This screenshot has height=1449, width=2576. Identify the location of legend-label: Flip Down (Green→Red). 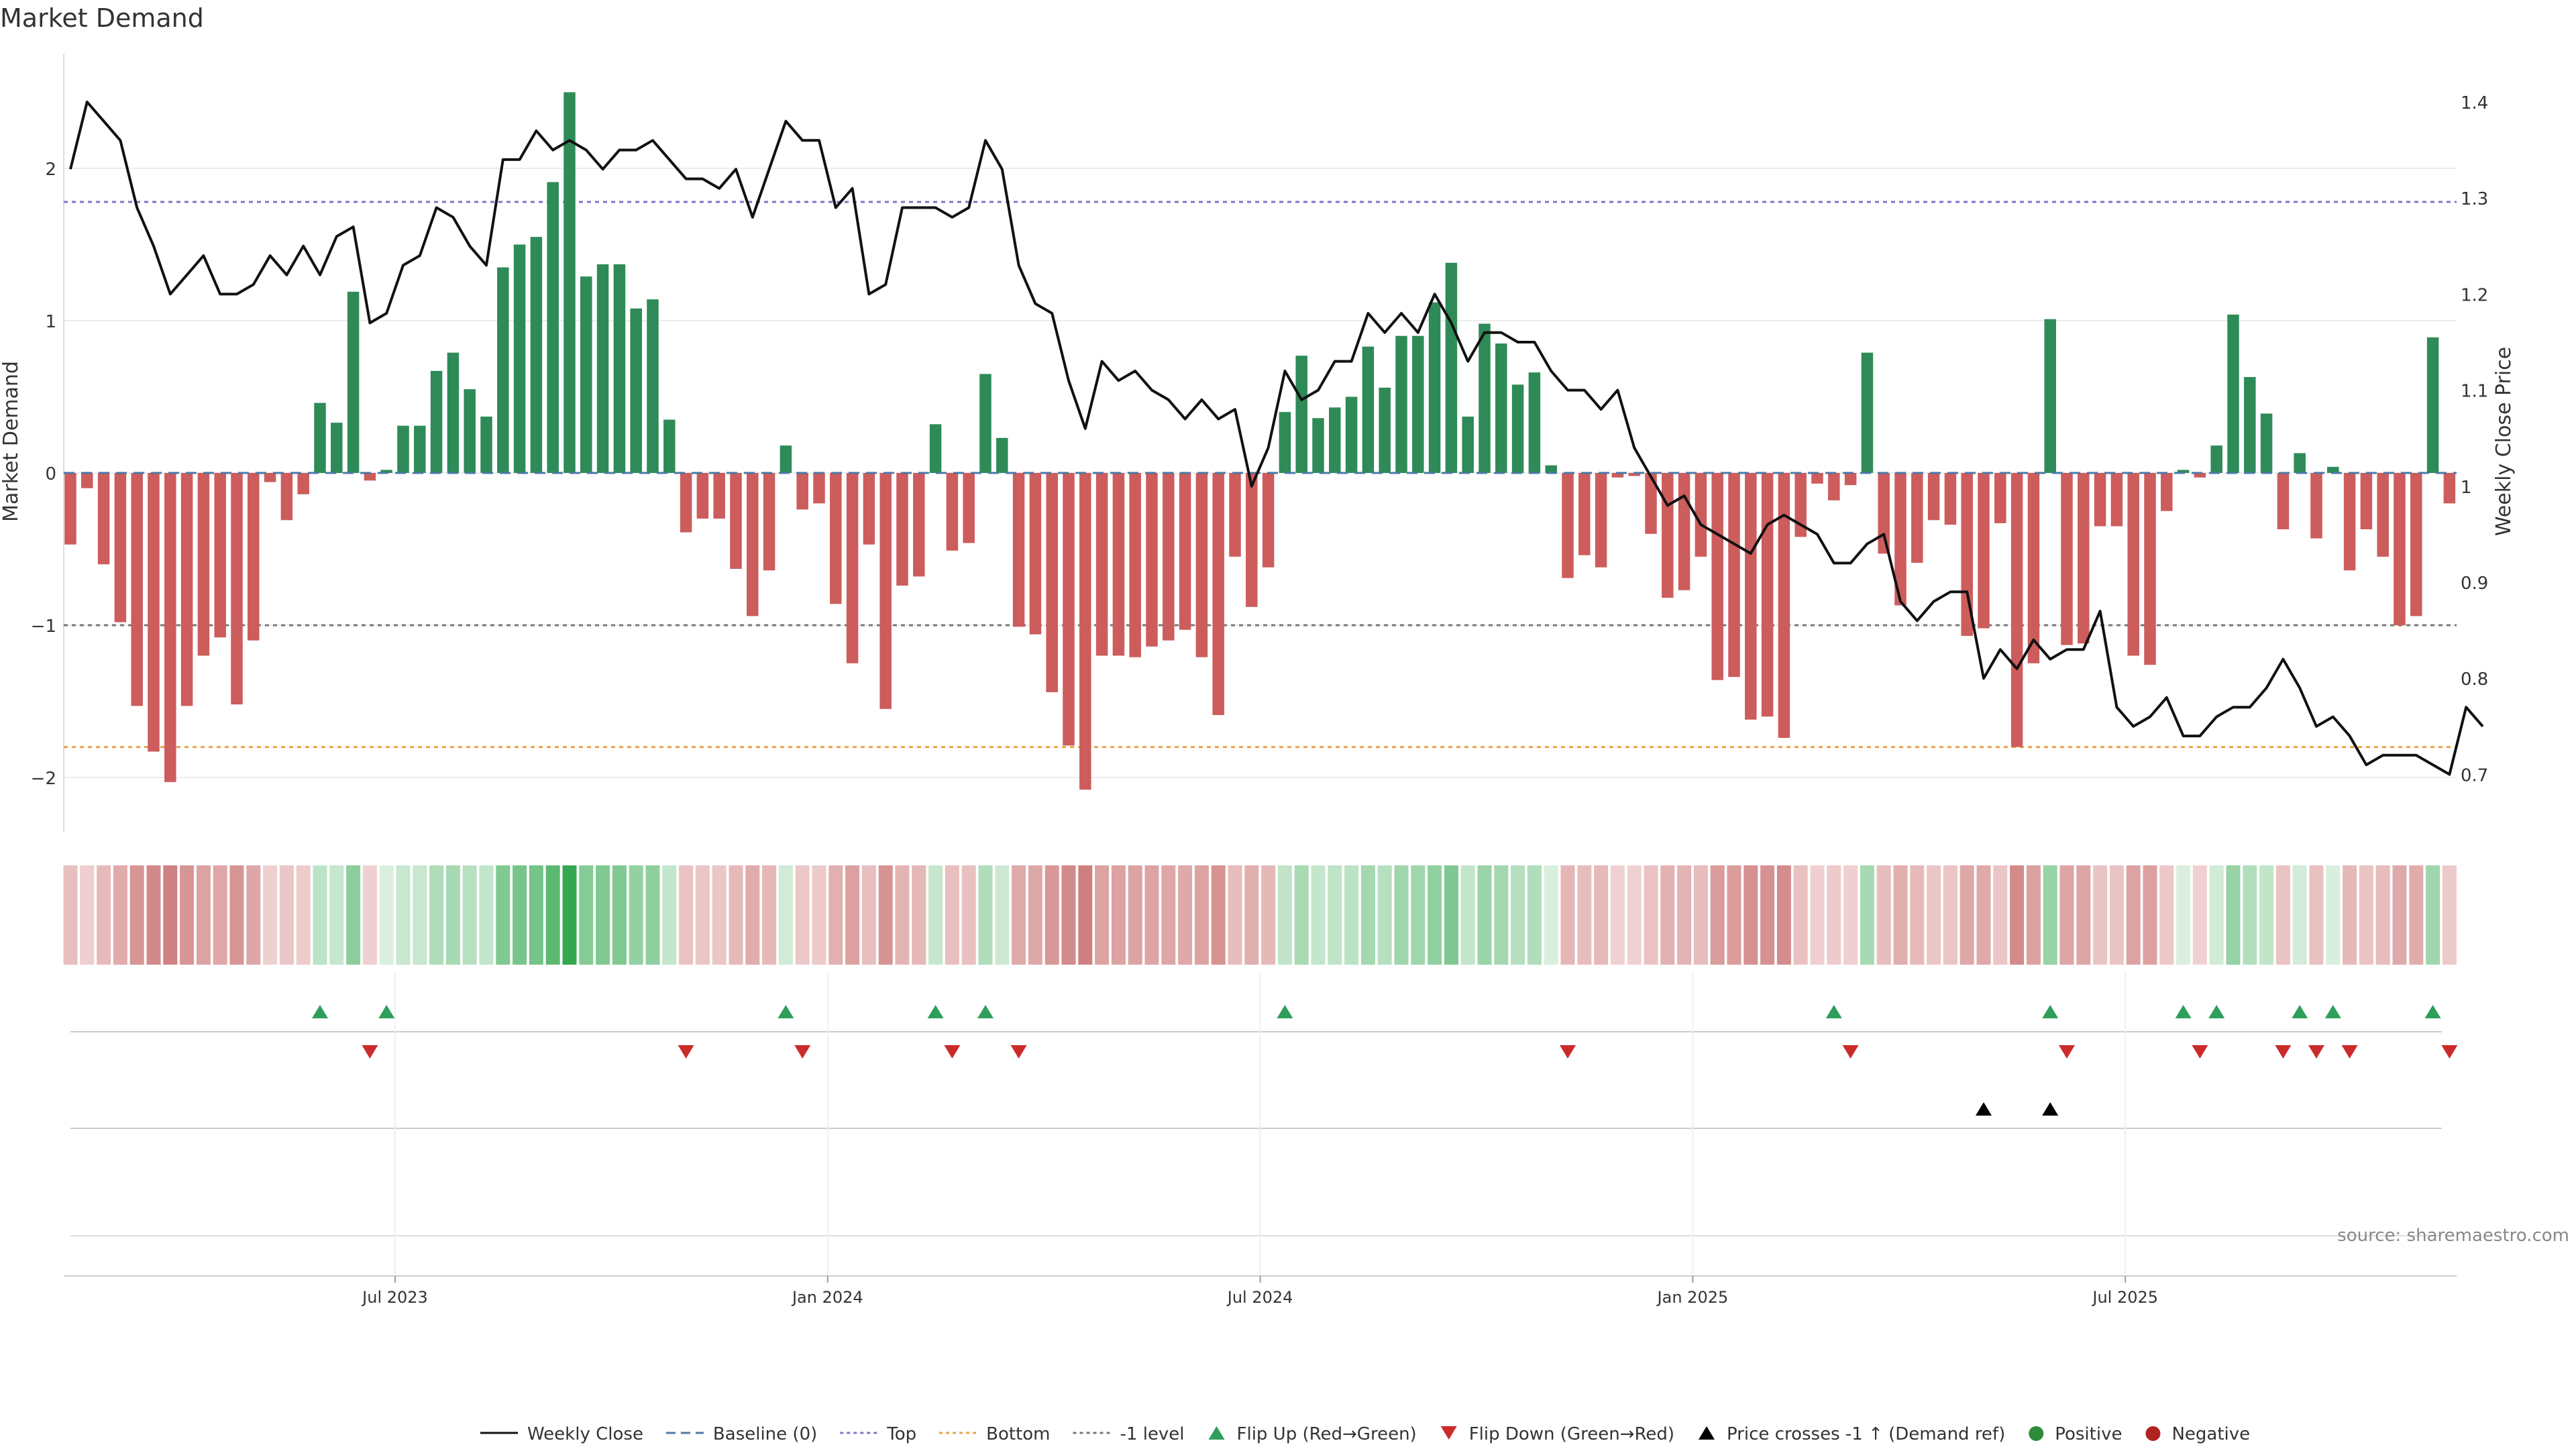
(1571, 1434).